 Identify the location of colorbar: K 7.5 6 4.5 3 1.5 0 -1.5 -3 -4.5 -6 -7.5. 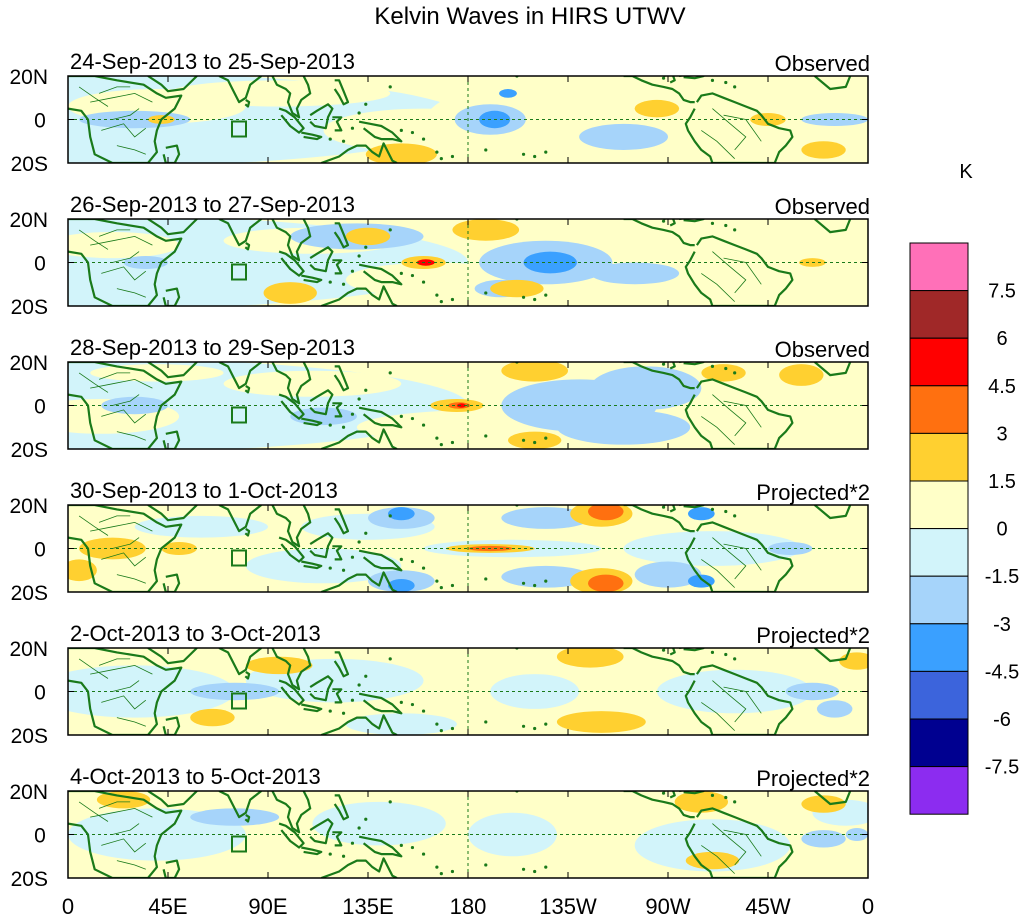
(964, 488).